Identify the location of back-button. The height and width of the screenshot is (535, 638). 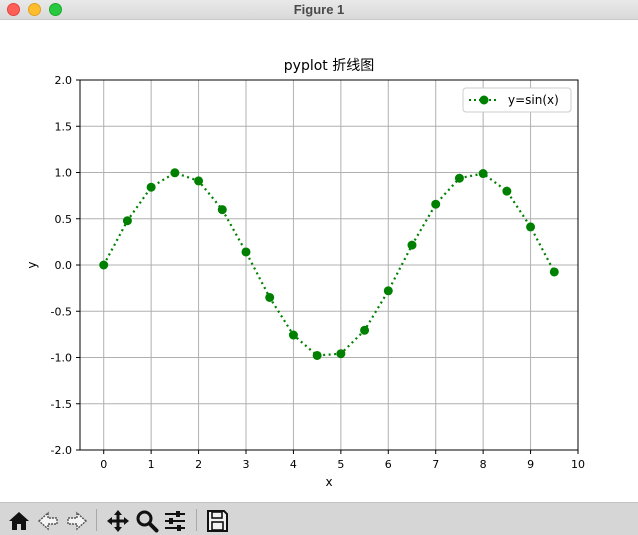
(48, 521).